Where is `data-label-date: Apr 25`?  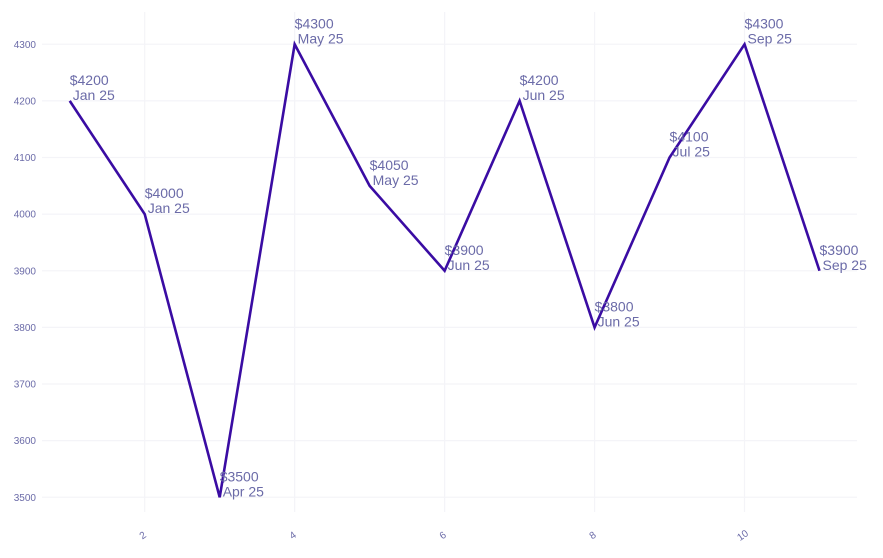 data-label-date: Apr 25 is located at coordinates (243, 491).